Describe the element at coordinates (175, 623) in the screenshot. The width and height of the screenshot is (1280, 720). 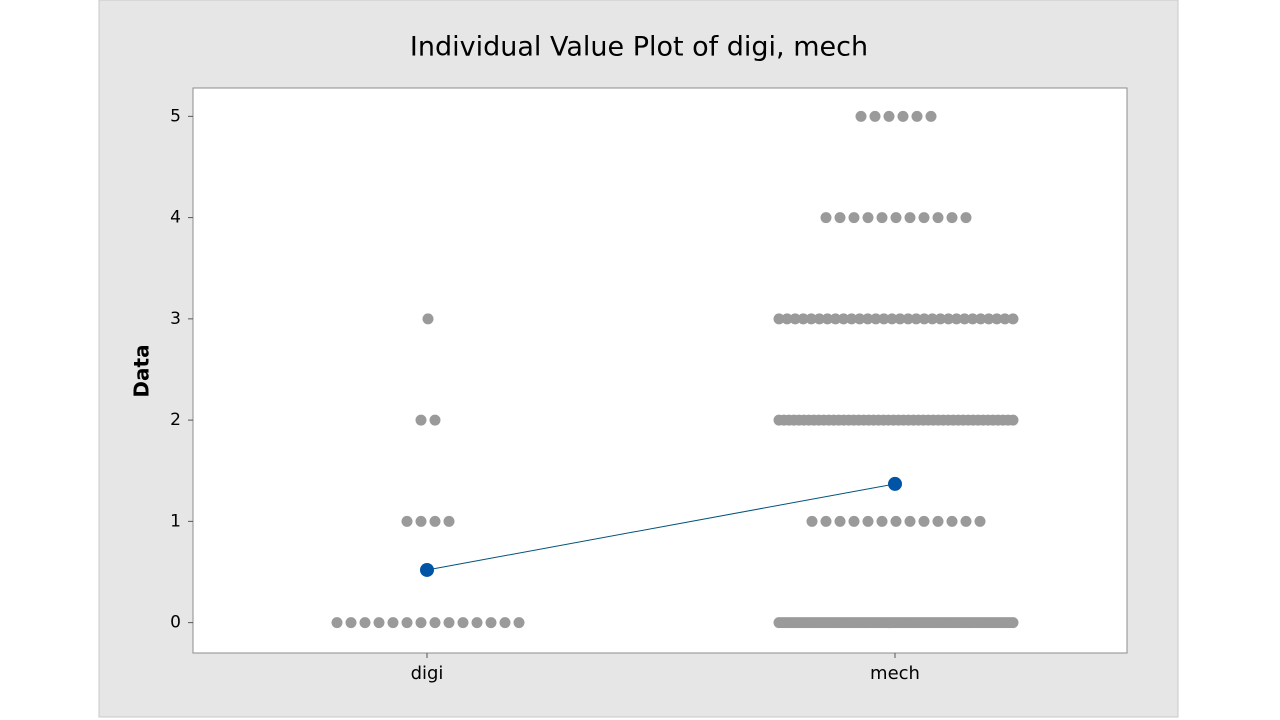
I see `y-tick-label: 0` at that location.